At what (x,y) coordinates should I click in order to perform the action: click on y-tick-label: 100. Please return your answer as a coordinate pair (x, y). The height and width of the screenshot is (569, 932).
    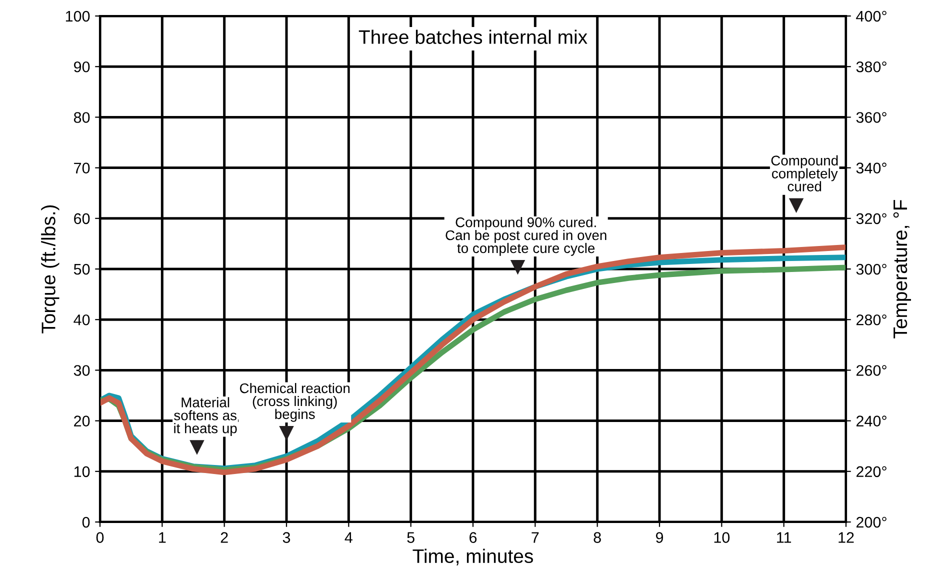
    Looking at the image, I should click on (78, 16).